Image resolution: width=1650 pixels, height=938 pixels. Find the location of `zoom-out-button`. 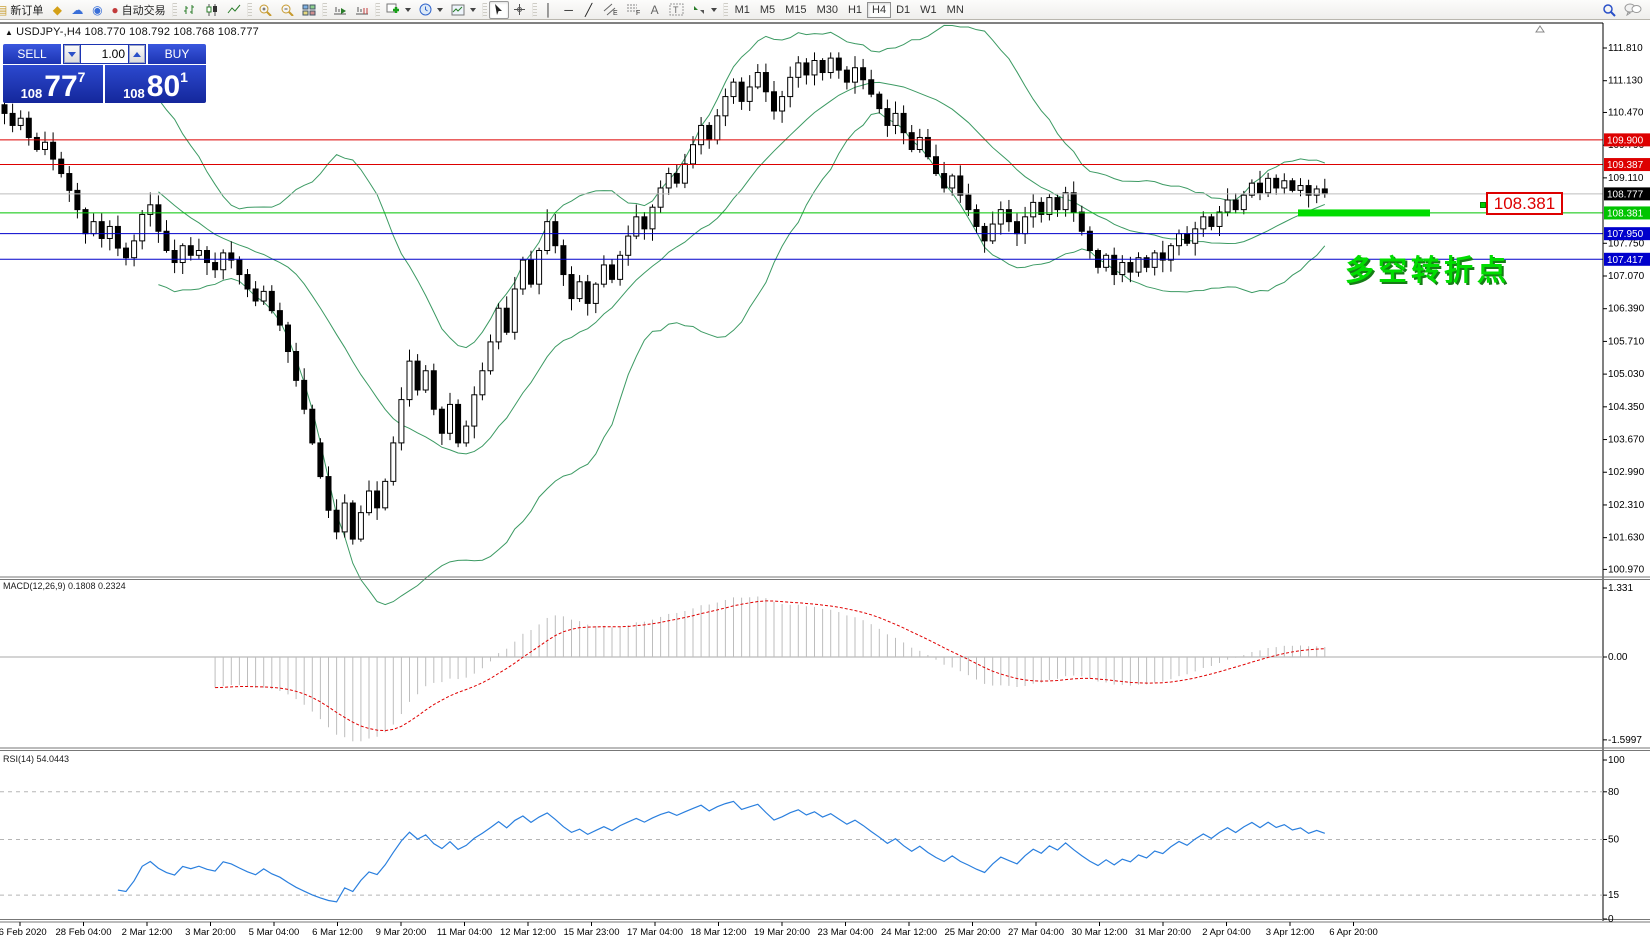

zoom-out-button is located at coordinates (287, 10).